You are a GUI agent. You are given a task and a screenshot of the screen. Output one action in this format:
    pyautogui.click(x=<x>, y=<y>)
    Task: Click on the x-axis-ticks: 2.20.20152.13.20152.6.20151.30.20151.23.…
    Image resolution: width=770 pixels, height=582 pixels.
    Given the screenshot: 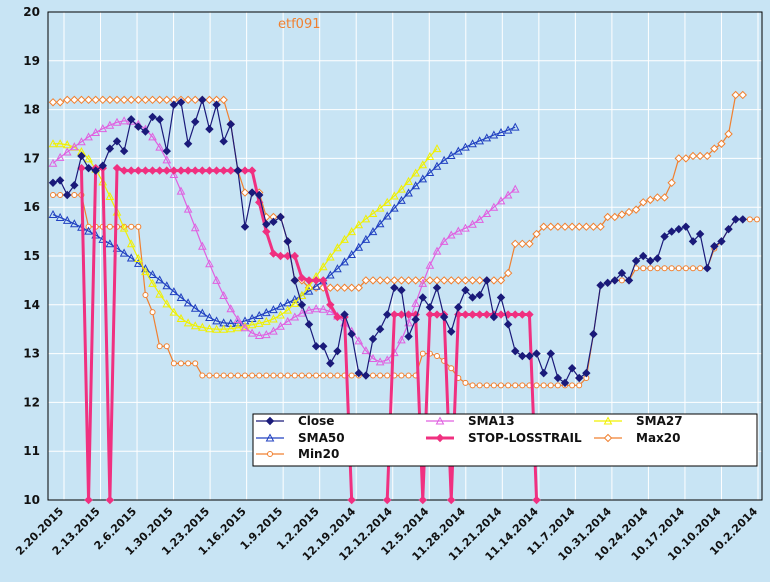 What is the action you would take?
    pyautogui.click(x=386, y=534)
    